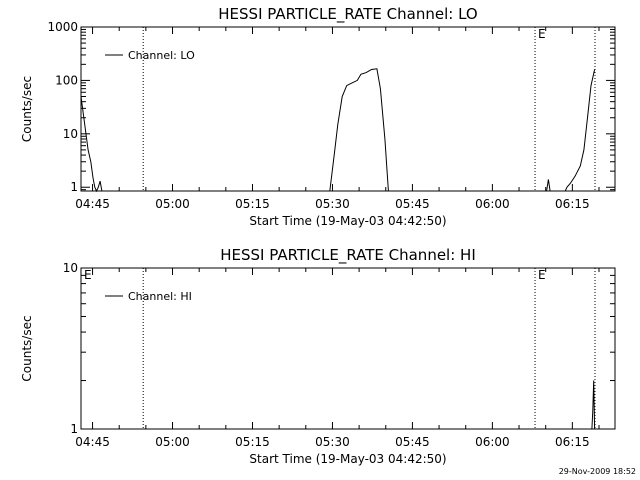  What do you see at coordinates (27, 109) in the screenshot?
I see `y-axis-label-lo: Counts/sec` at bounding box center [27, 109].